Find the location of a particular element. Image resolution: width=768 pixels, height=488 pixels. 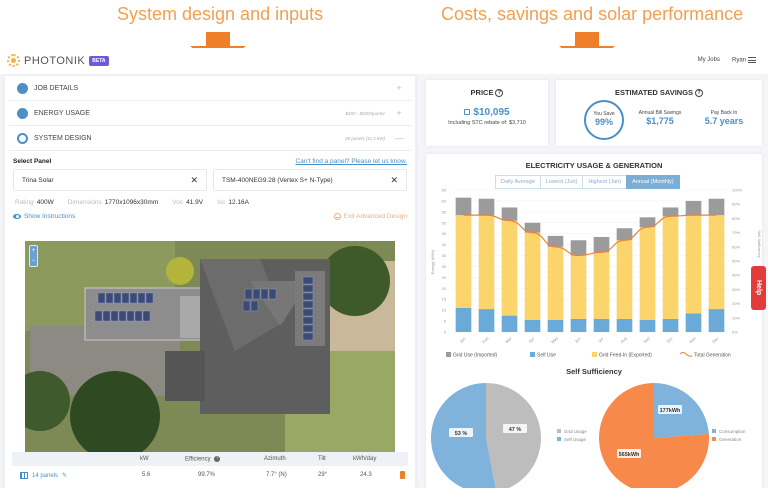

col-azimuth: Azimuth is located at coordinates (275, 459).